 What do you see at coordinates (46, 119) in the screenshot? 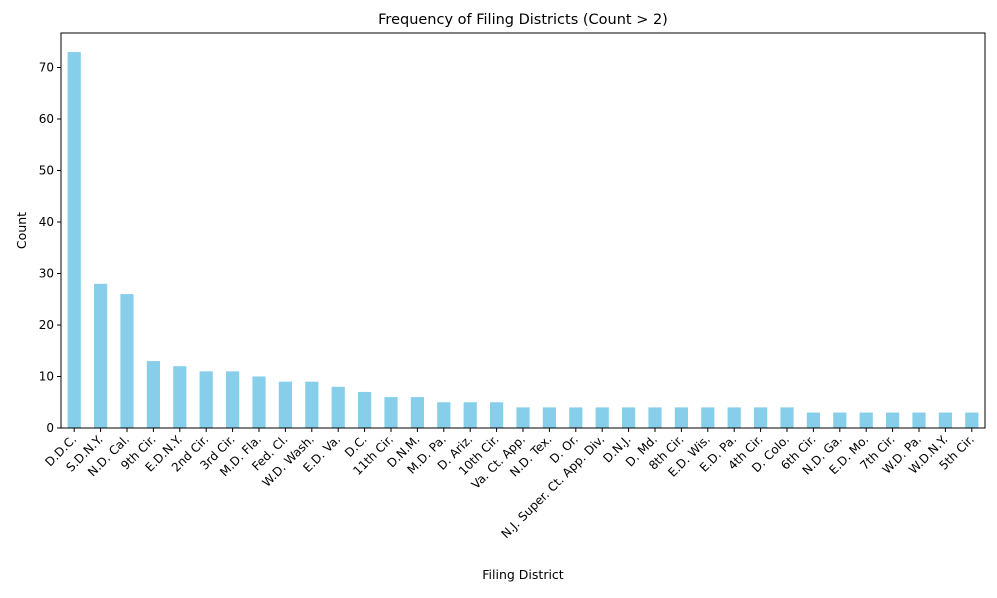
I see `y-tick-label: 60` at bounding box center [46, 119].